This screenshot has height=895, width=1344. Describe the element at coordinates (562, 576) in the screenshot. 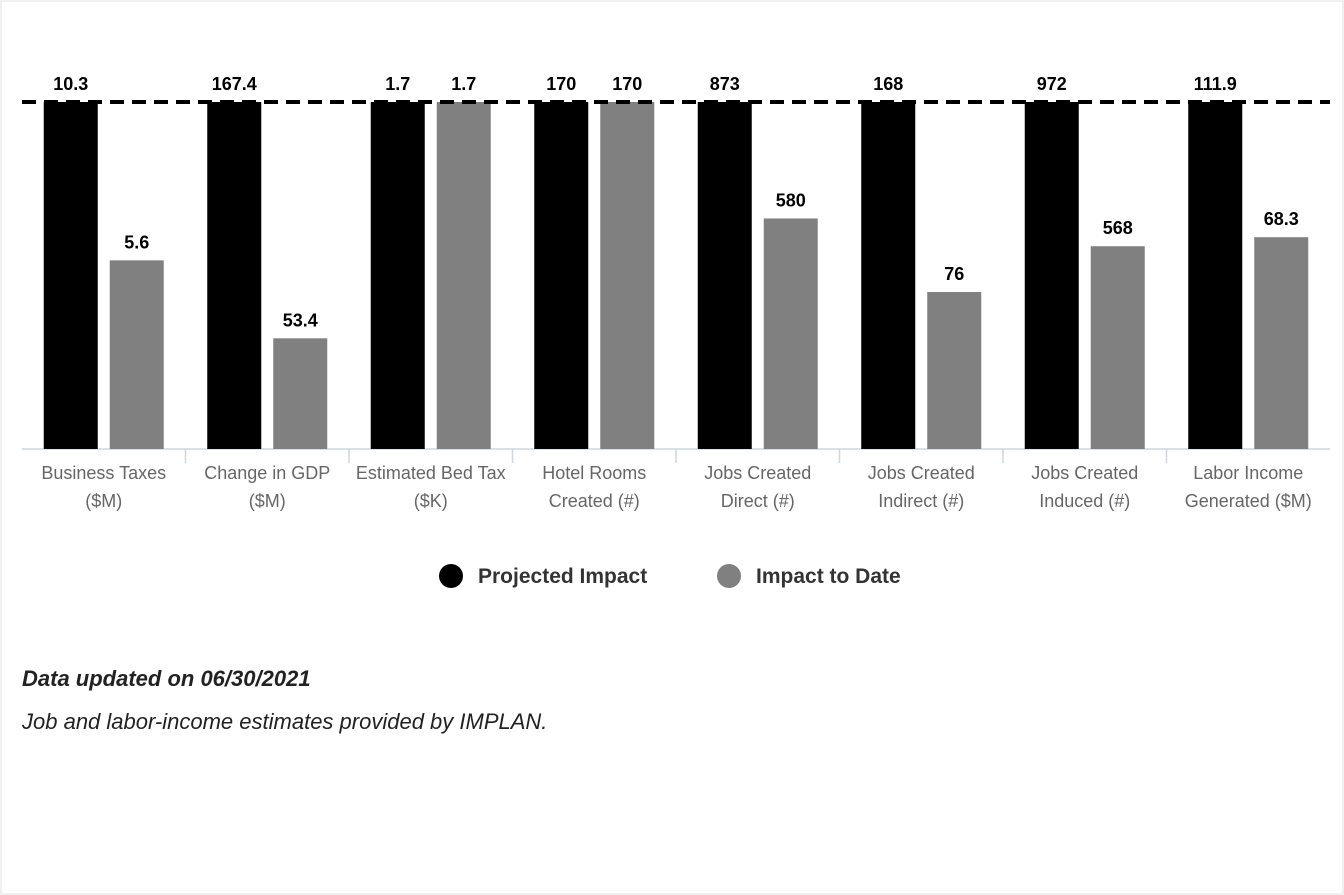

I see `legend-label: Projected Impact` at that location.